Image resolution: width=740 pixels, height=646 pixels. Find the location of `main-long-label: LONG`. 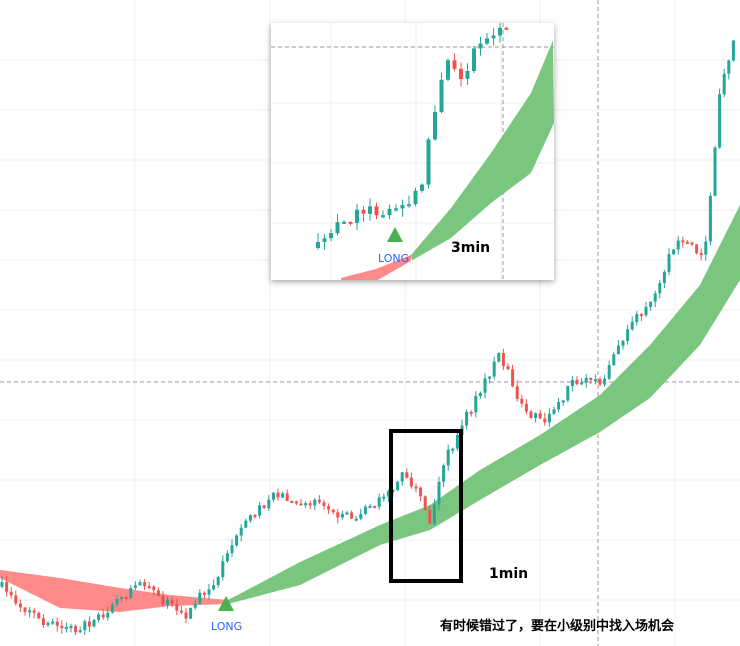

main-long-label: LONG is located at coordinates (227, 626).